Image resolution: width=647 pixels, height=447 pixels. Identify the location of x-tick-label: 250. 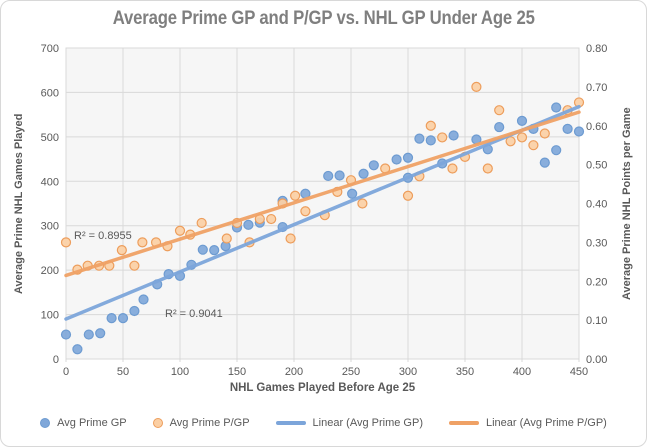
(351, 372).